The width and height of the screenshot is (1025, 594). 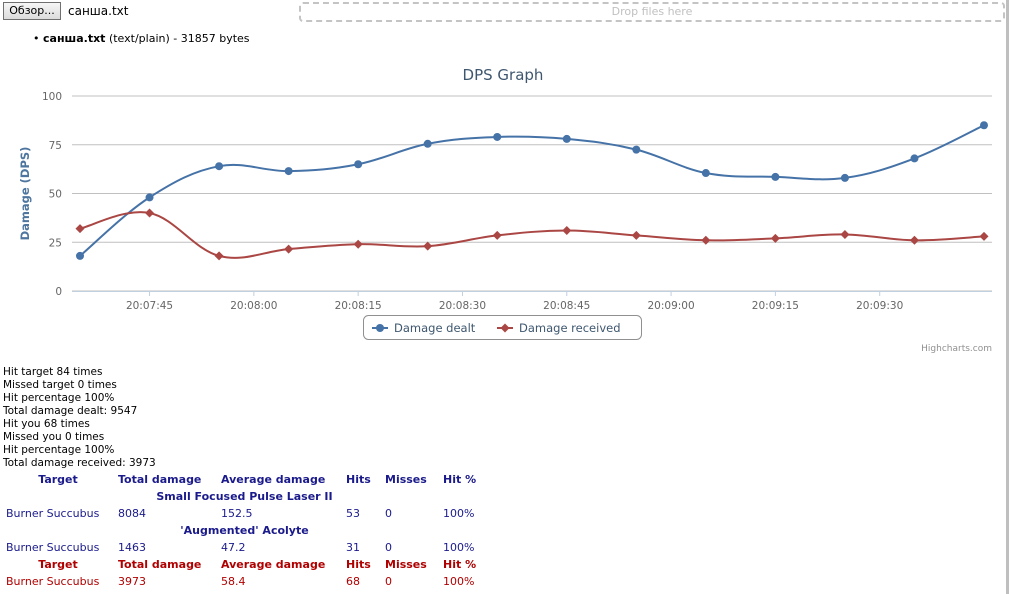 I want to click on stat-line: Total damage received: 3973, so click(x=79, y=463).